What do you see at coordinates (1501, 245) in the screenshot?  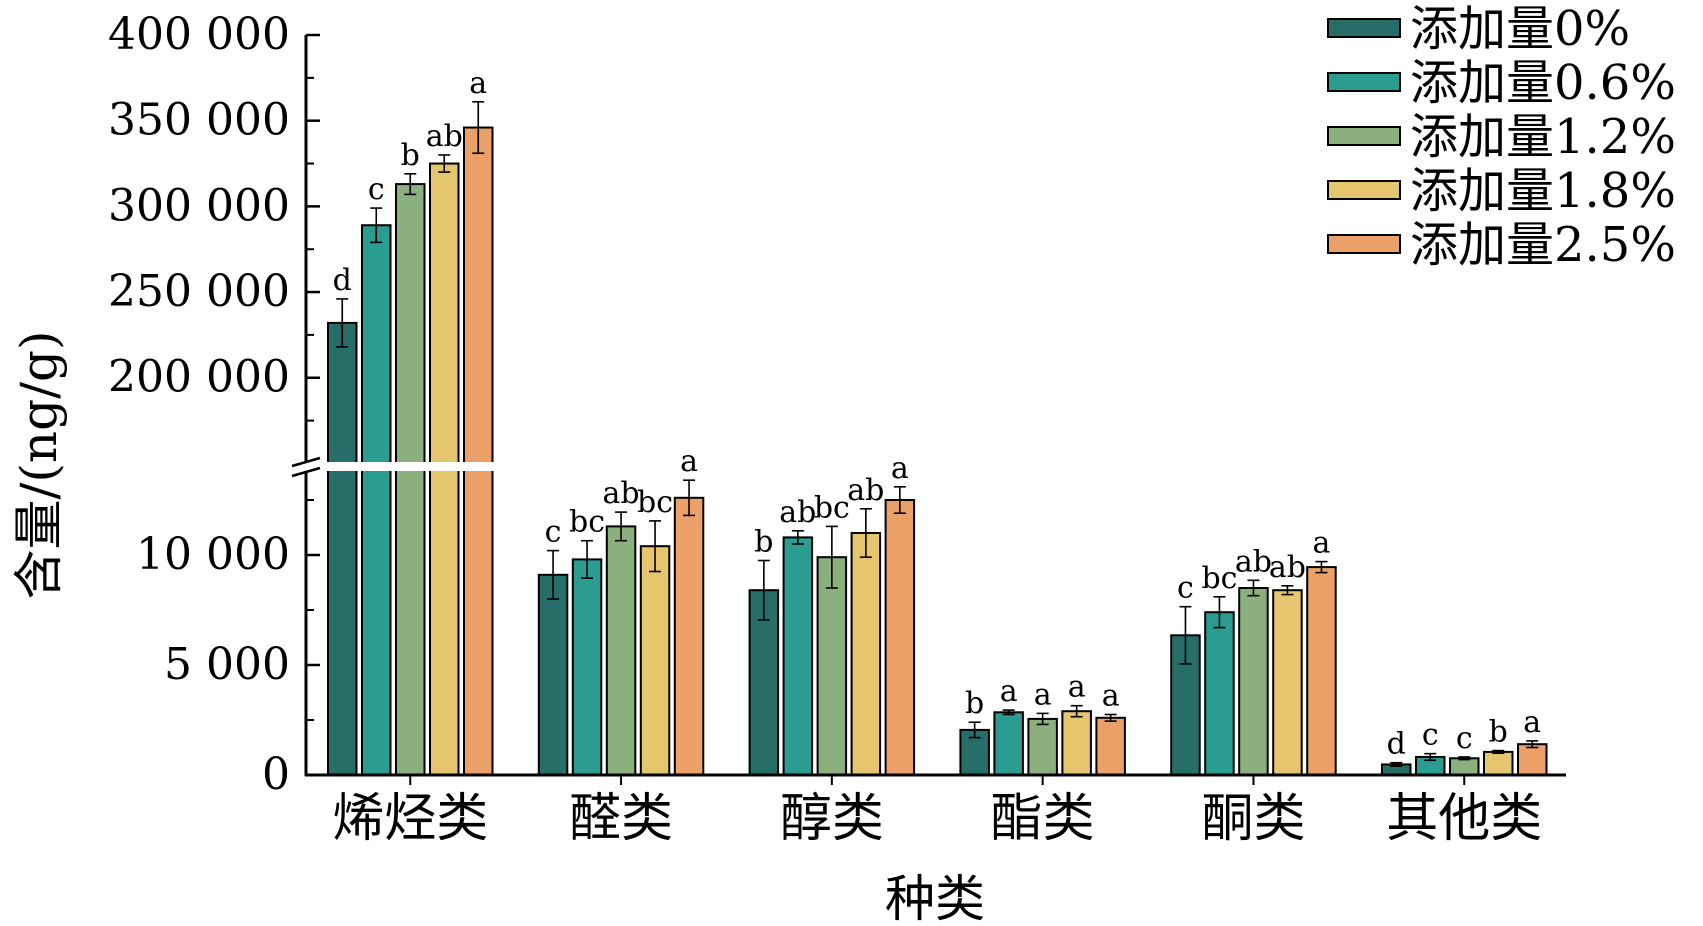 I see `legend-item: 添加量2.5%` at bounding box center [1501, 245].